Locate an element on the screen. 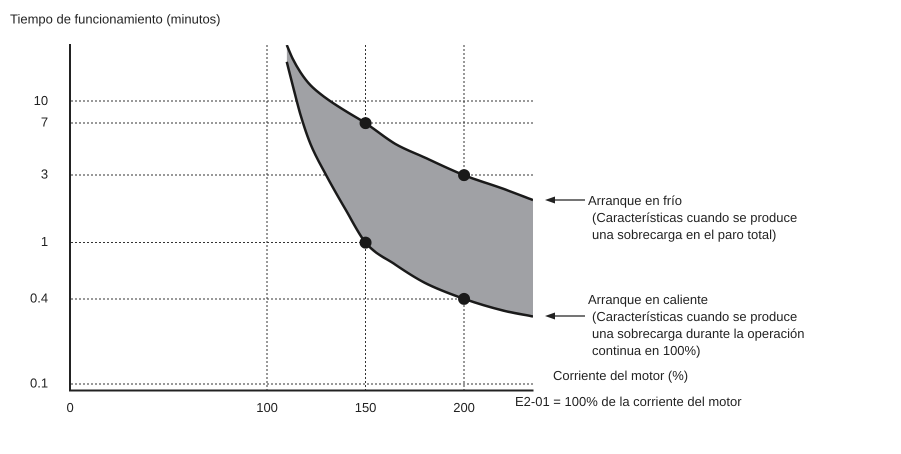  line-series is located at coordinates (409, 123).